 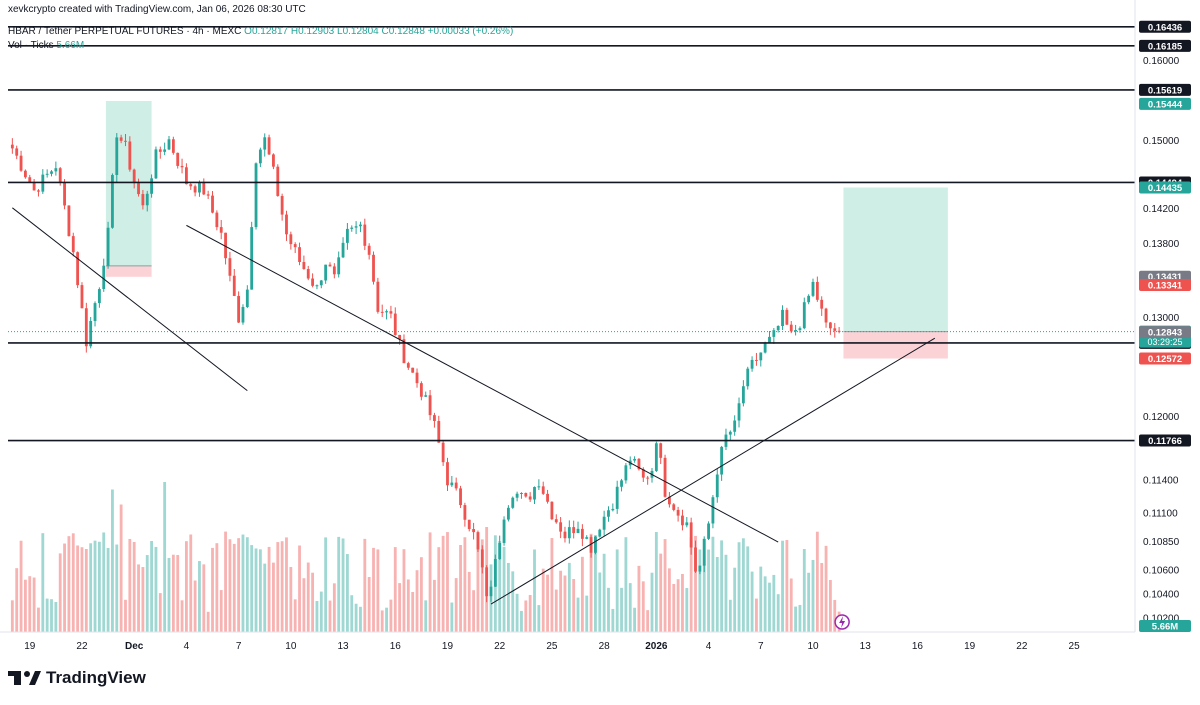 What do you see at coordinates (30, 646) in the screenshot?
I see `x-tick-label: 19` at bounding box center [30, 646].